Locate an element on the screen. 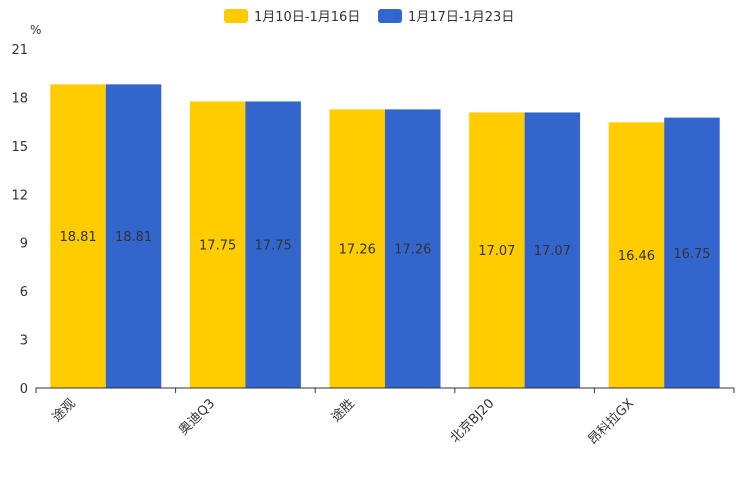  legend-item-1: 1月10日-1月16日 is located at coordinates (292, 17).